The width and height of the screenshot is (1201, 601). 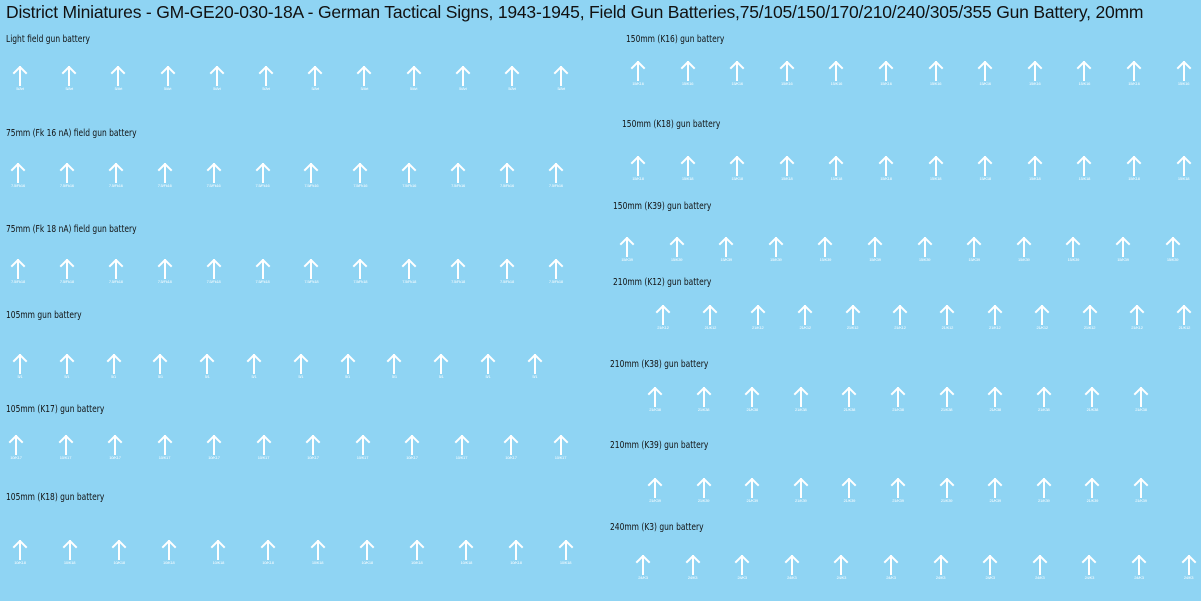 What do you see at coordinates (947, 327) in the screenshot?
I see `sign-code-label: 21/K12` at bounding box center [947, 327].